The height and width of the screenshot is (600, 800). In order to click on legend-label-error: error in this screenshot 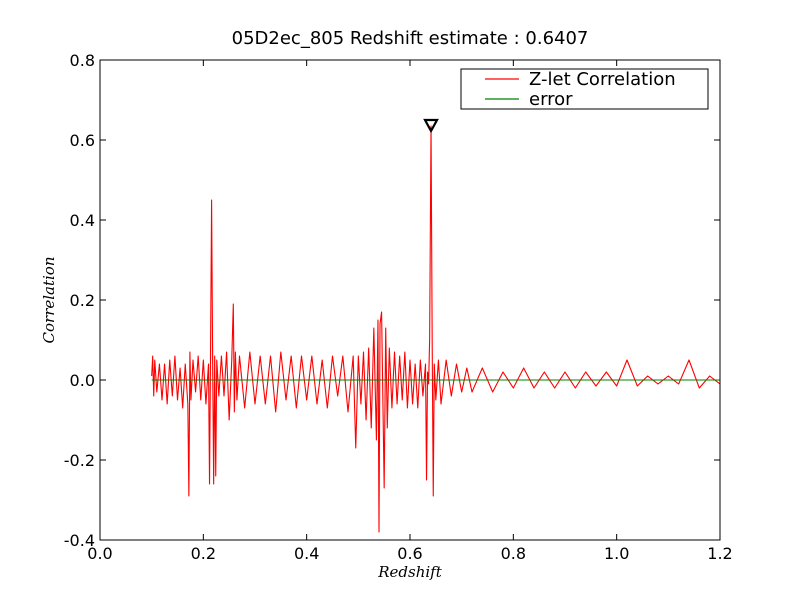, I will do `click(551, 99)`.